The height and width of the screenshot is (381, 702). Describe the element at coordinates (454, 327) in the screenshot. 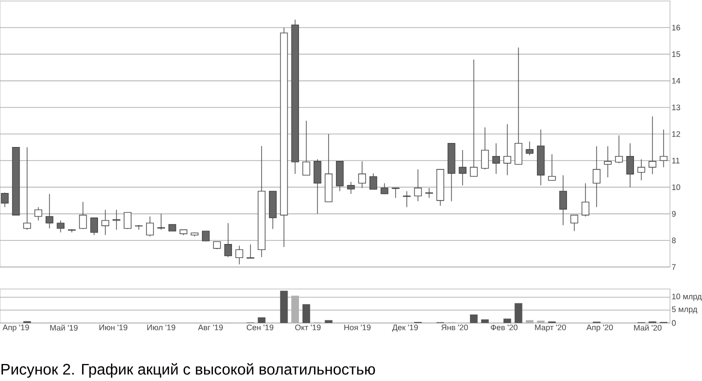

I see `x-tick-label: Янв '20` at that location.